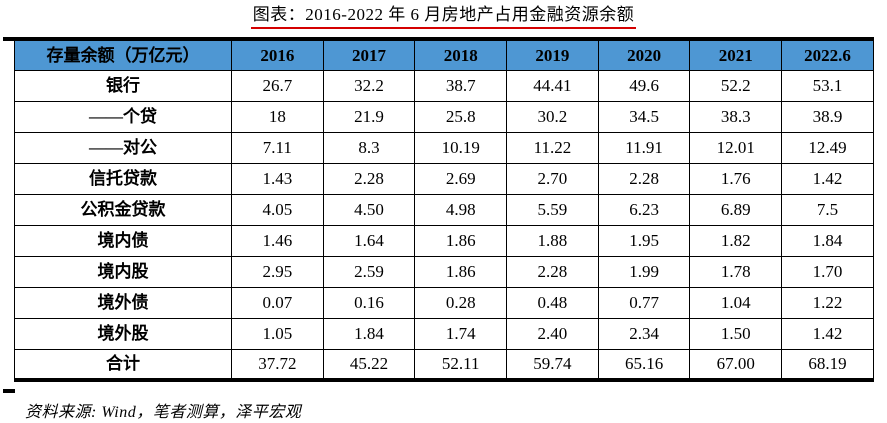 The width and height of the screenshot is (887, 423). What do you see at coordinates (461, 147) in the screenshot?
I see `value-cell: 10.19` at bounding box center [461, 147].